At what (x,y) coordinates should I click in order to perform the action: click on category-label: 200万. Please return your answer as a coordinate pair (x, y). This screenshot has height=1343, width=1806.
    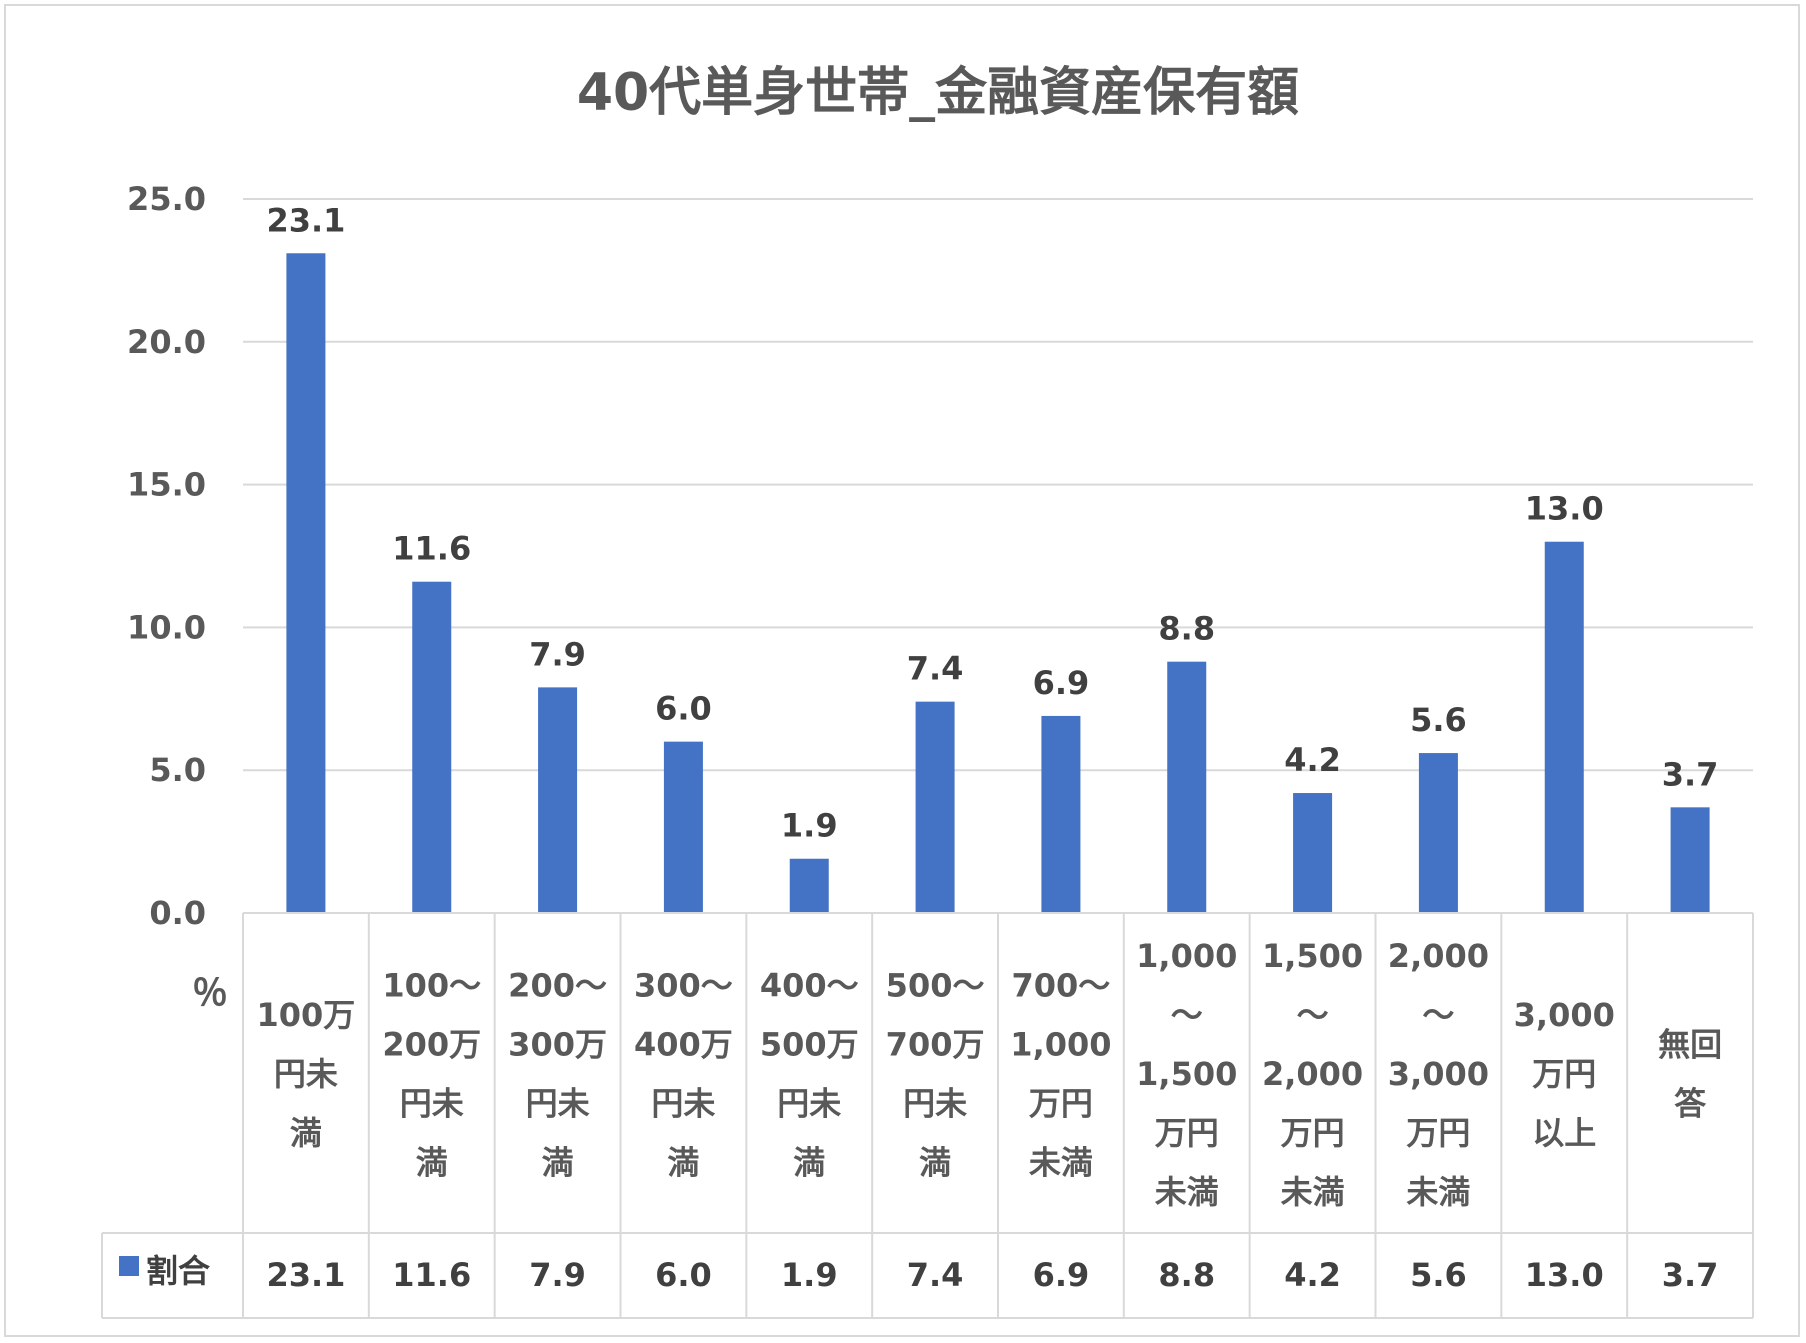
    Looking at the image, I should click on (431, 1045).